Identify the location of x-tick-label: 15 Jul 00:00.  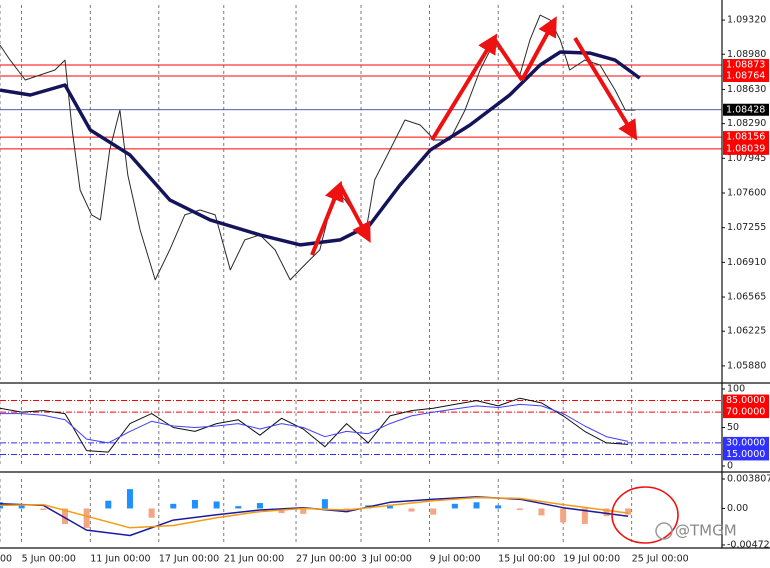
(526, 559).